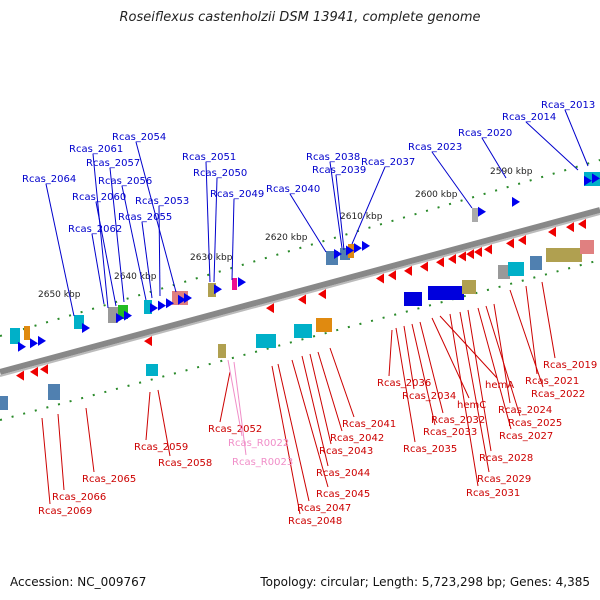 This screenshot has height=600, width=600. Describe the element at coordinates (293, 189) in the screenshot. I see `forward-gene-label: Rcas_2040` at that location.